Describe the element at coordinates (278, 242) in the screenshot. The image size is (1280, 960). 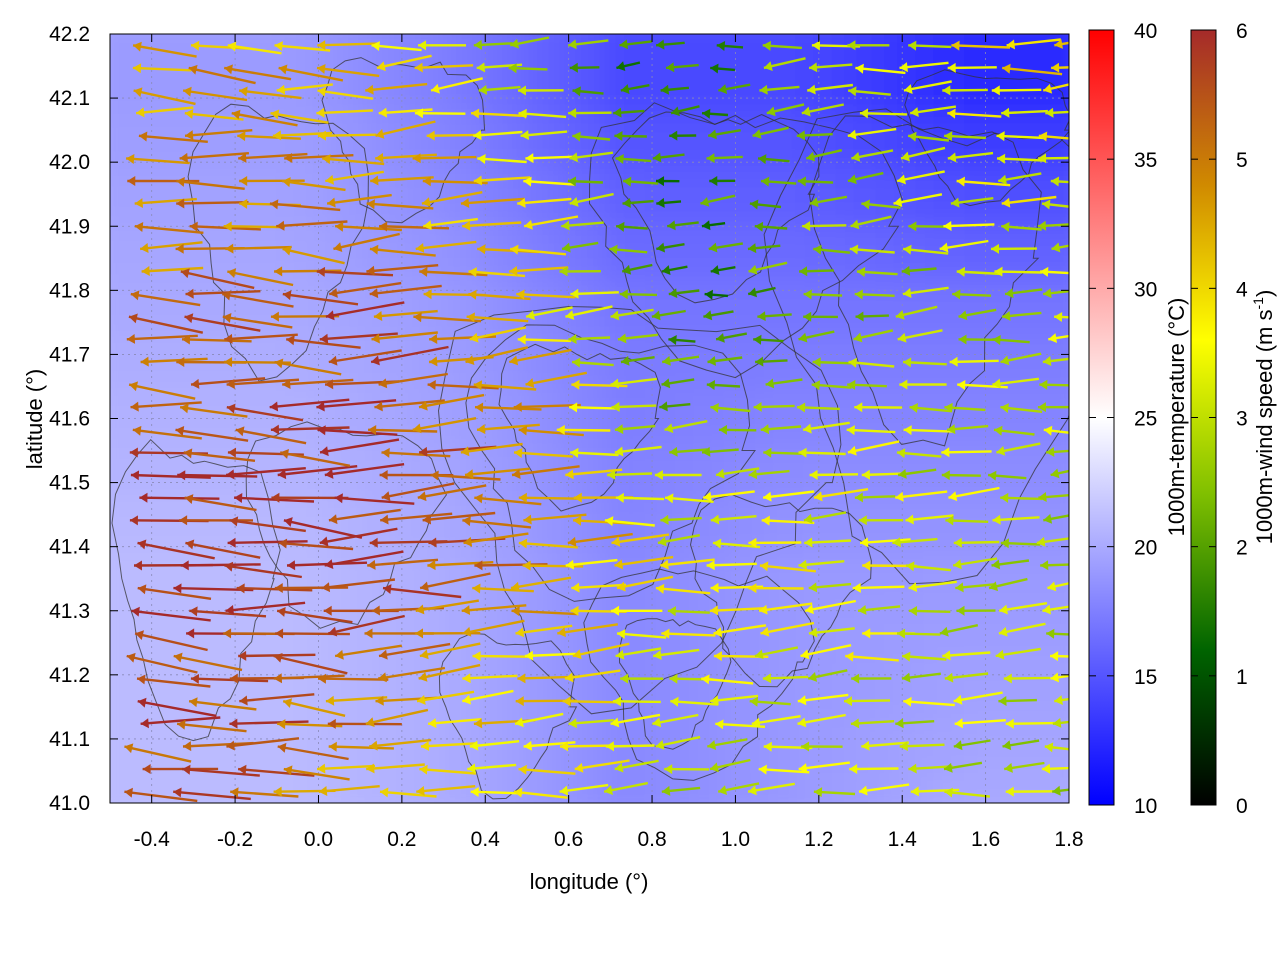
I see `contour-line` at that location.